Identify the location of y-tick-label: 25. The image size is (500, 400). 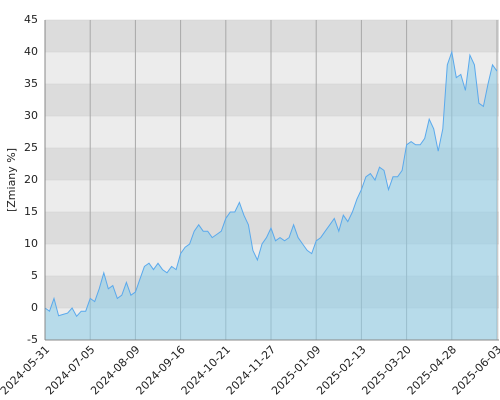
(31, 147).